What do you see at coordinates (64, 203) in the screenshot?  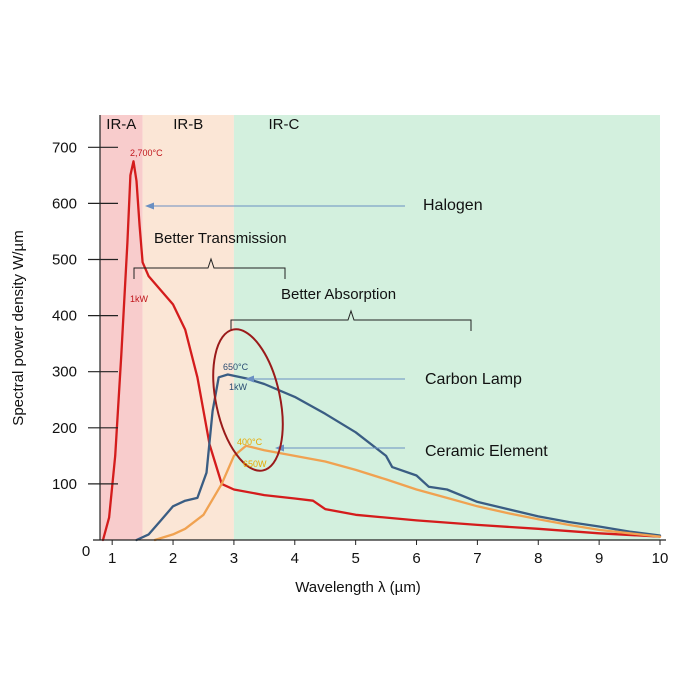 I see `y-tick-label: 600` at bounding box center [64, 203].